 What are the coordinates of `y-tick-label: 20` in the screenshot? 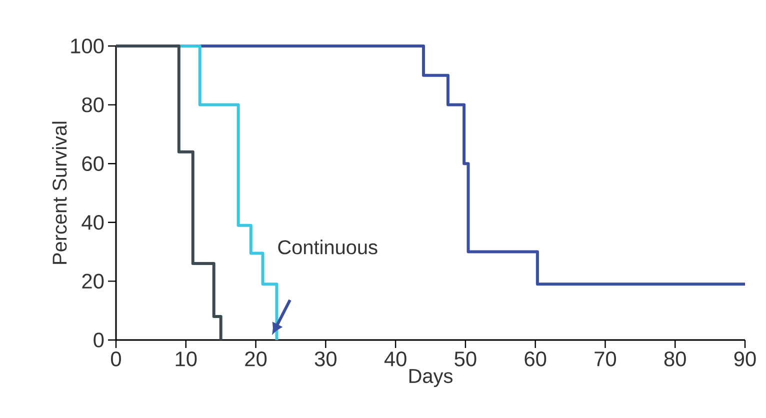 It's located at (93, 281).